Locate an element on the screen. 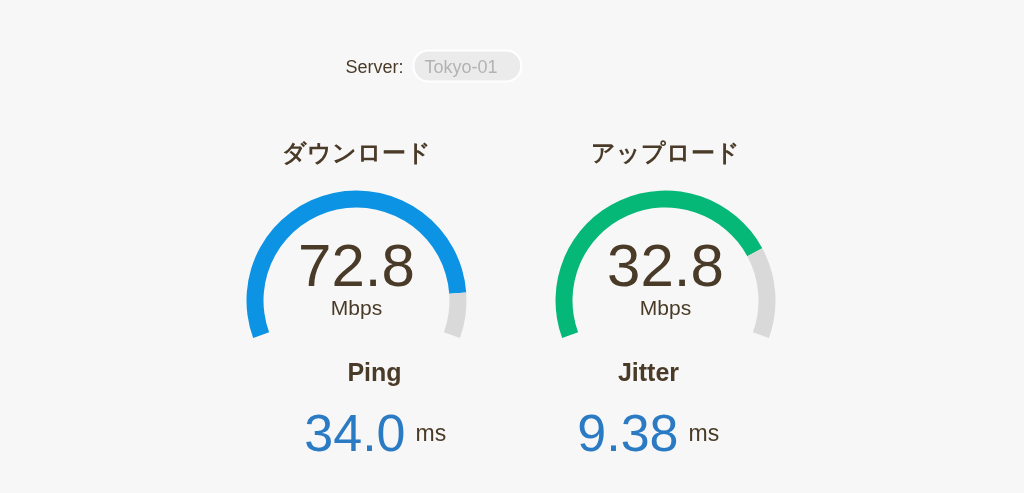  chart-title: アップロード is located at coordinates (665, 152).